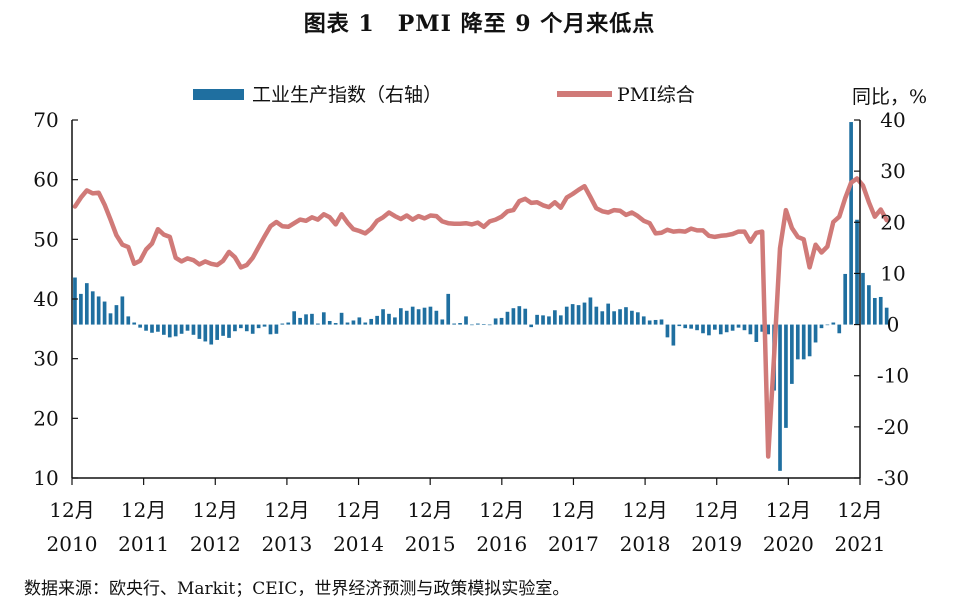 The image size is (959, 604). What do you see at coordinates (215, 544) in the screenshot?
I see `x-tick-year-label: 2012` at bounding box center [215, 544].